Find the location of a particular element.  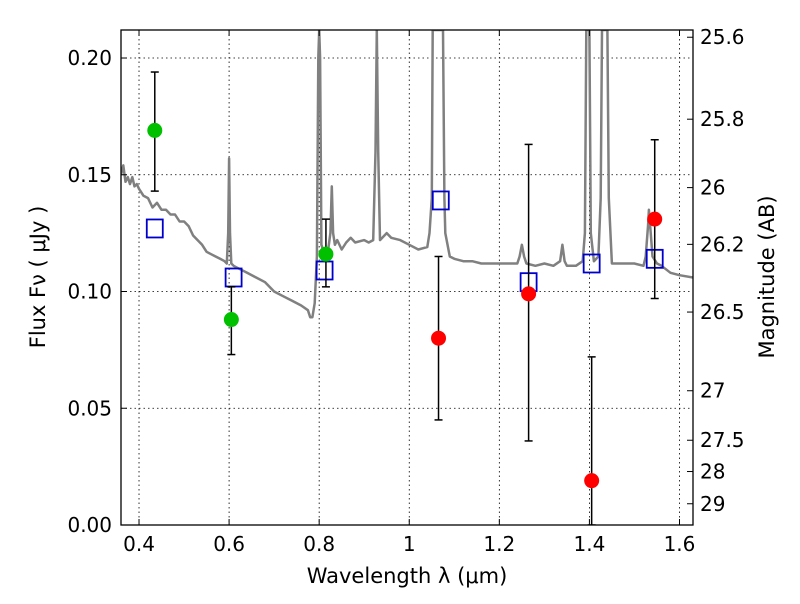

x-tick-label: 1.2 is located at coordinates (499, 544).